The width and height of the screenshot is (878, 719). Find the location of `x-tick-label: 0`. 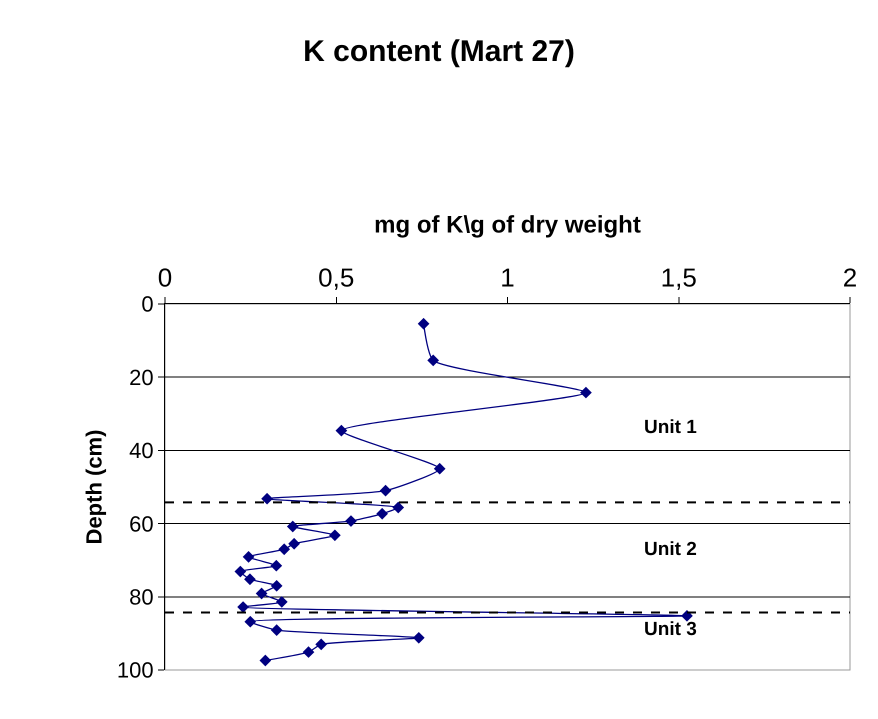

x-tick-label: 0 is located at coordinates (165, 277).